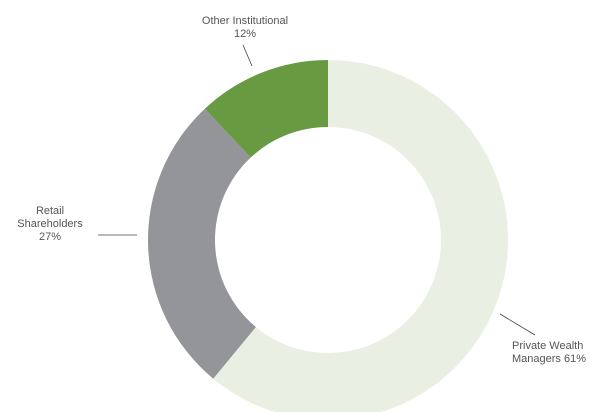 This screenshot has width=597, height=412. I want to click on slice-label: Retail Shareholders 27%, so click(50, 224).